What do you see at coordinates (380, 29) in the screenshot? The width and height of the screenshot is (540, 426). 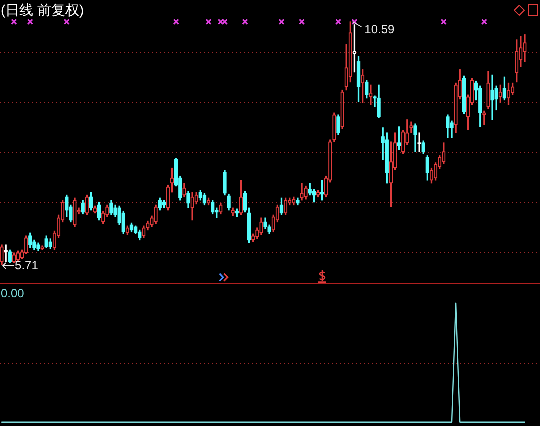 I see `annotation: 10.59` at bounding box center [380, 29].